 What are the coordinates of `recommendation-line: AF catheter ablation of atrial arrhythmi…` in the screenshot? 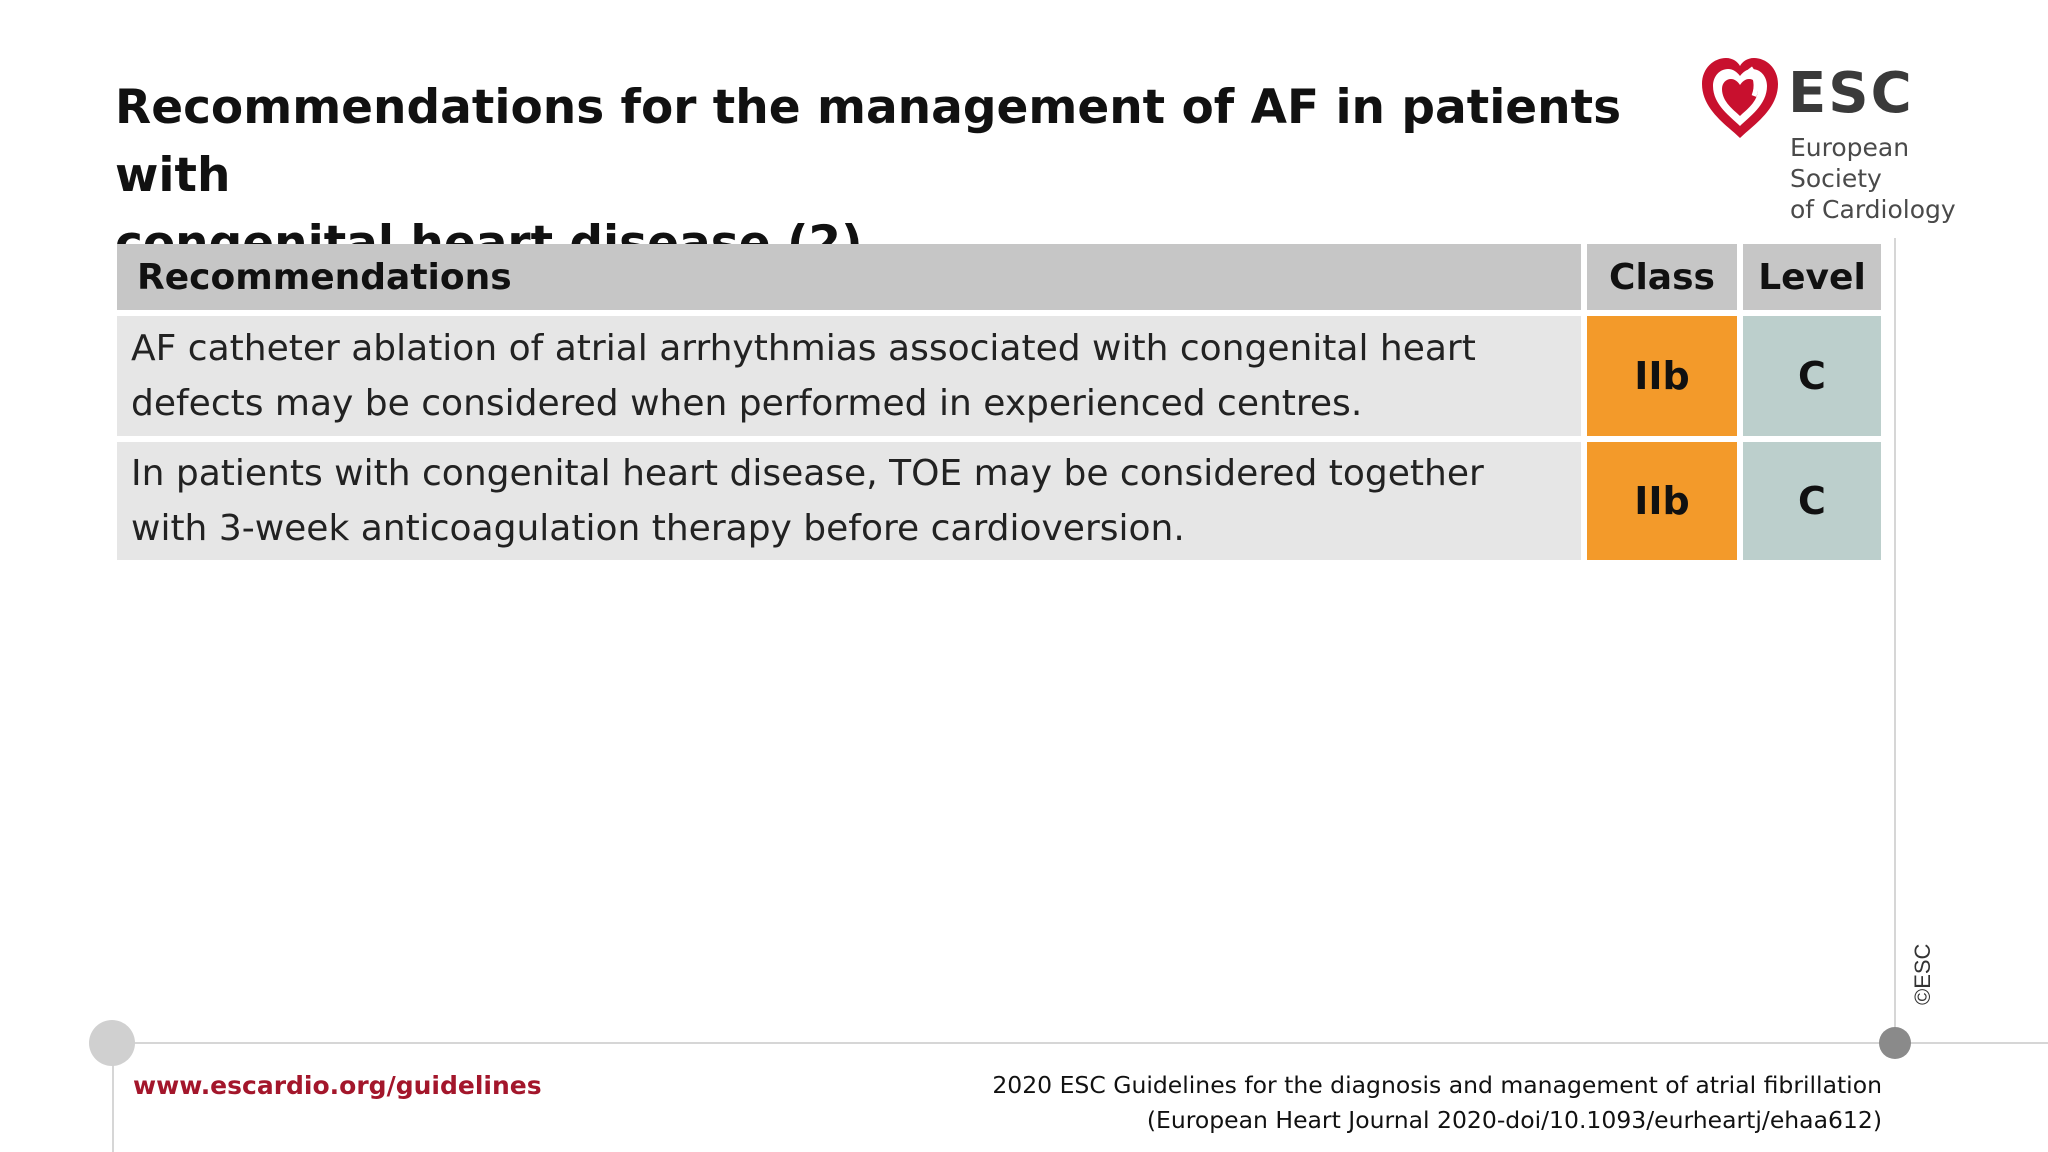 It's located at (803, 348).